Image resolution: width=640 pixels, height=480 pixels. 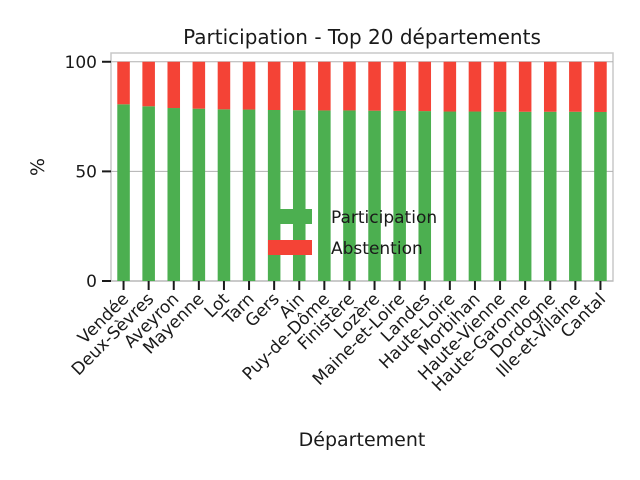 I want to click on legend-label-participation: Participation, so click(x=384, y=218).